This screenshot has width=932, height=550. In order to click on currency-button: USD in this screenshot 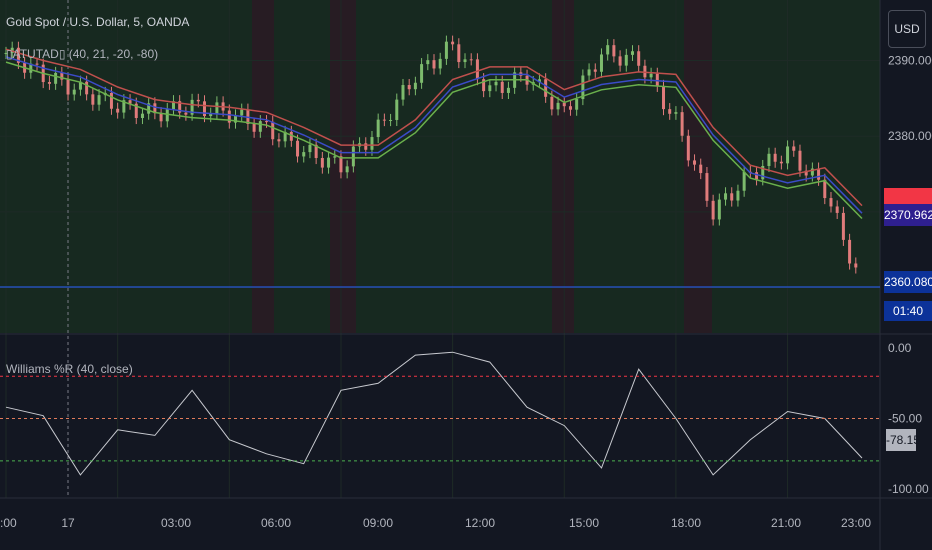, I will do `click(907, 29)`.